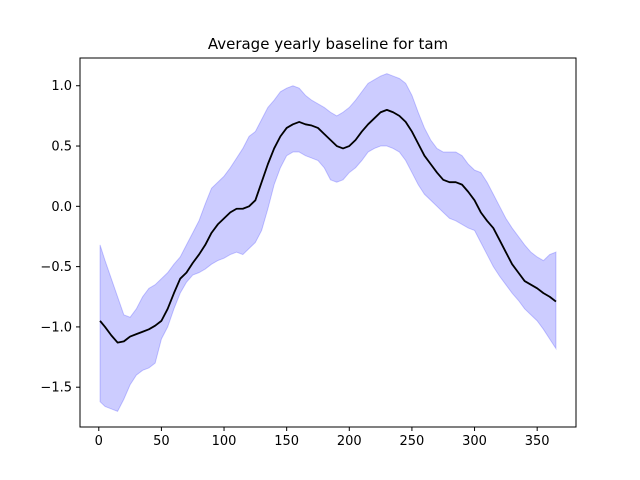 The height and width of the screenshot is (480, 640). I want to click on x-tick-label: 100, so click(224, 441).